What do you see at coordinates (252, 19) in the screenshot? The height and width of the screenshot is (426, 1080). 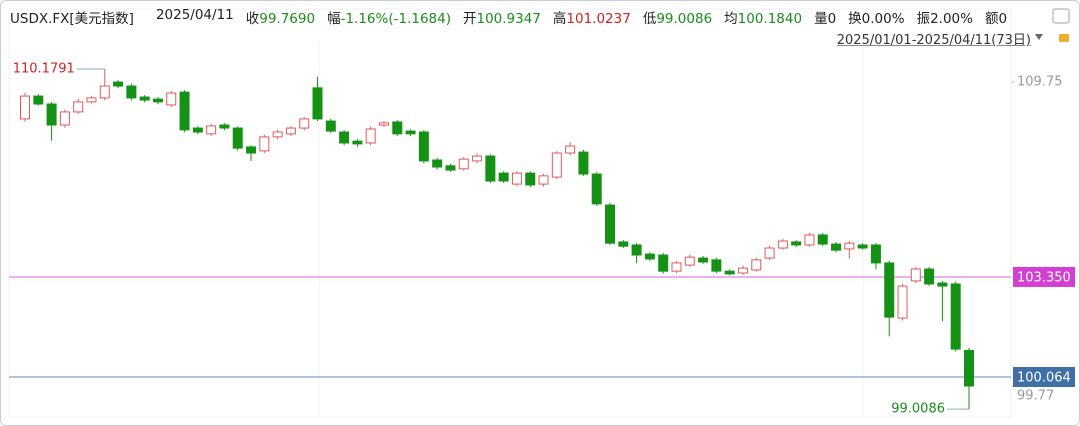 I see `field-label: 收` at bounding box center [252, 19].